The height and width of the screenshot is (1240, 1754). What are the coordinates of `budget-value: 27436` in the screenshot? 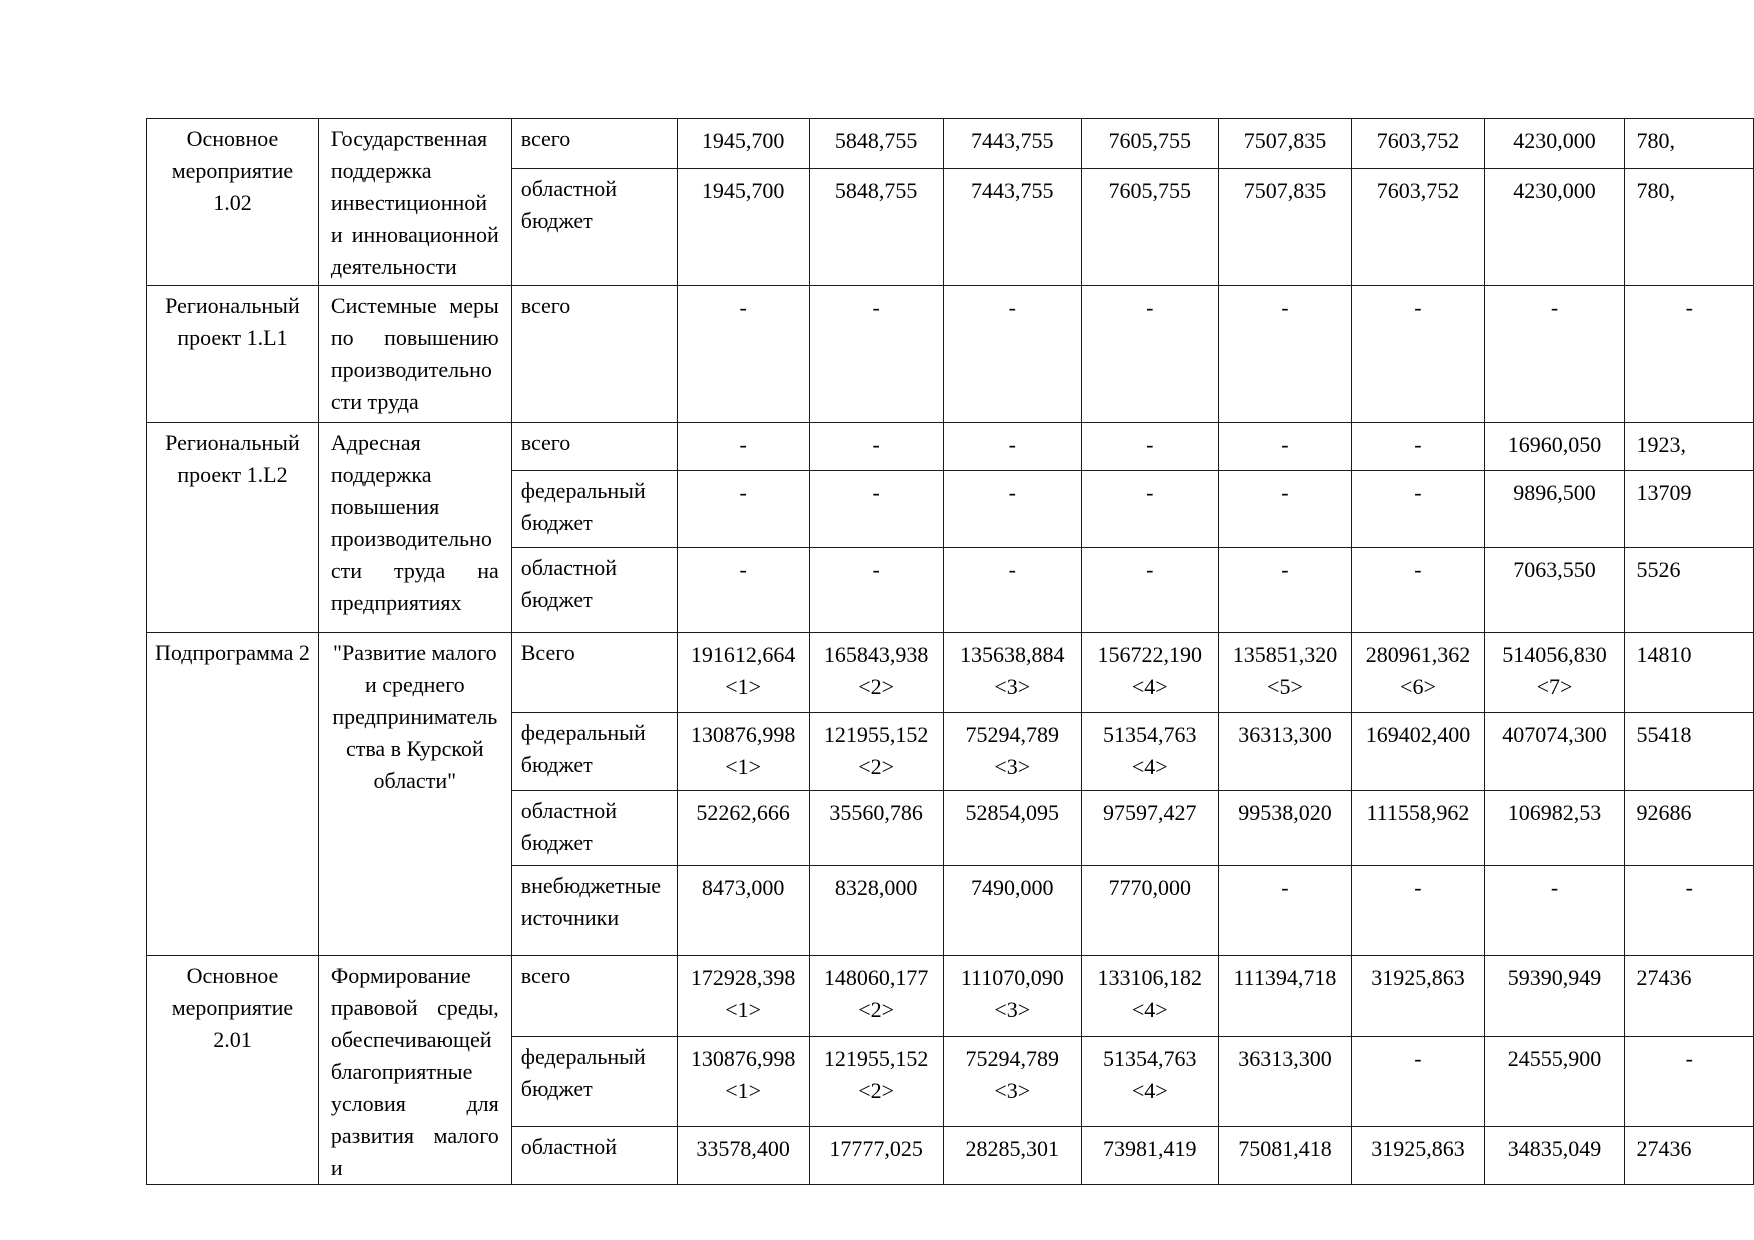 It's located at (1689, 1155).